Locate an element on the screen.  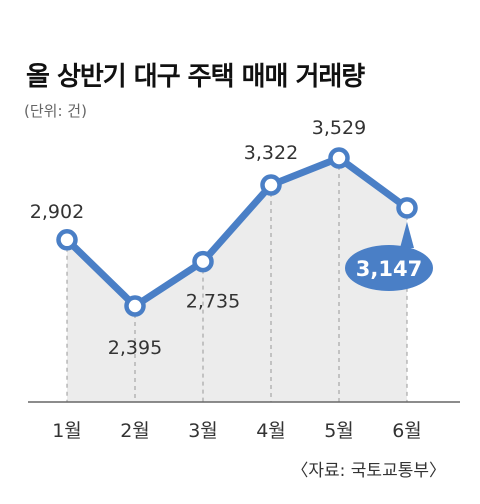
x-tick-label: 2월 is located at coordinates (135, 431).